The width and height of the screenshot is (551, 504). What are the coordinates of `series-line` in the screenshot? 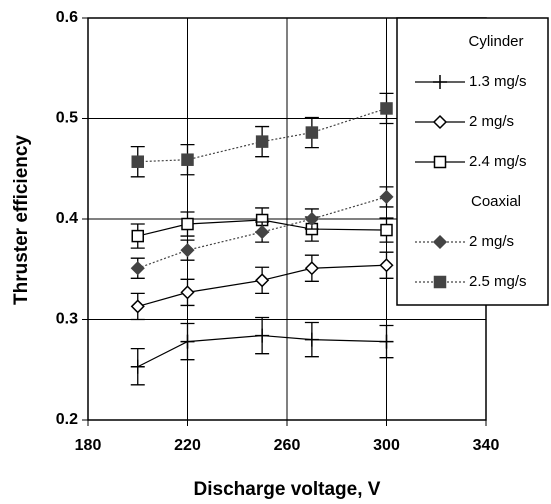 It's located at (262, 135).